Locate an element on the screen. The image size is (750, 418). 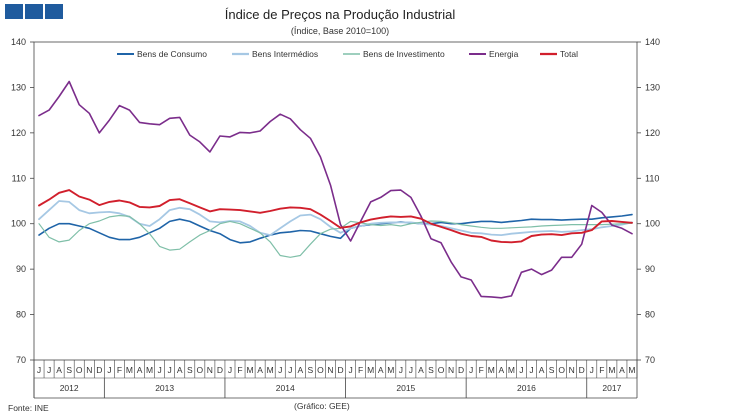
y-tick-label-right: 90 is located at coordinates (650, 269).